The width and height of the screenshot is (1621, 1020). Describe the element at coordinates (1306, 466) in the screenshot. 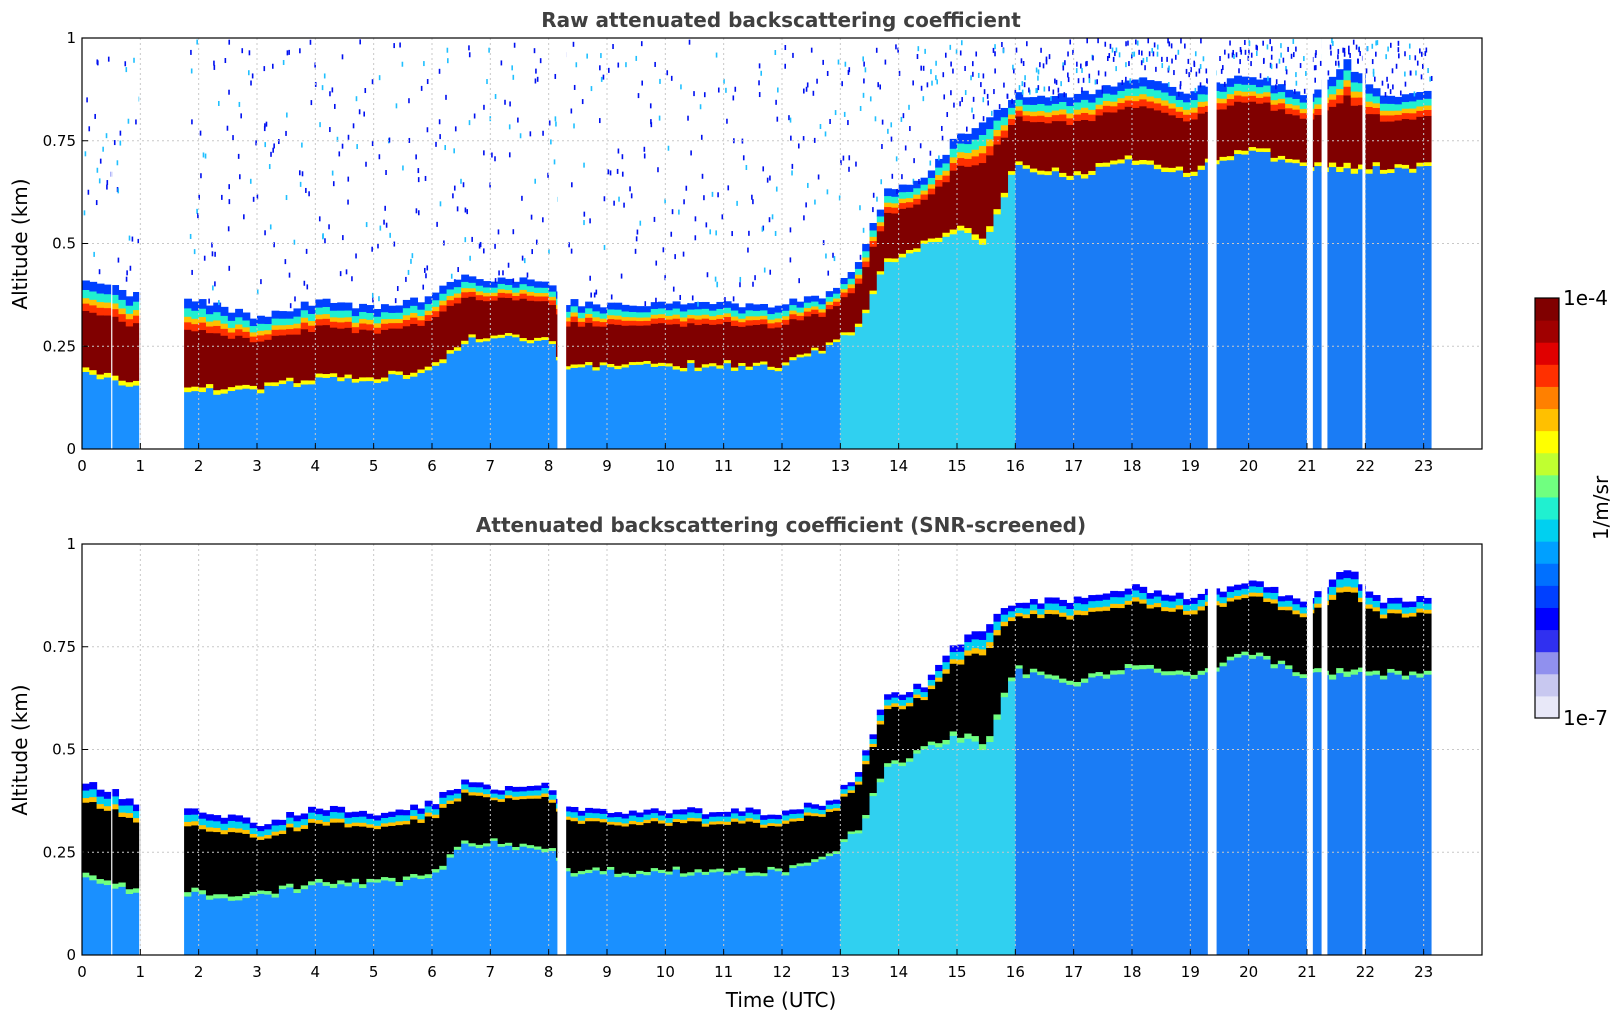

I see `x-tick-label: 21` at that location.